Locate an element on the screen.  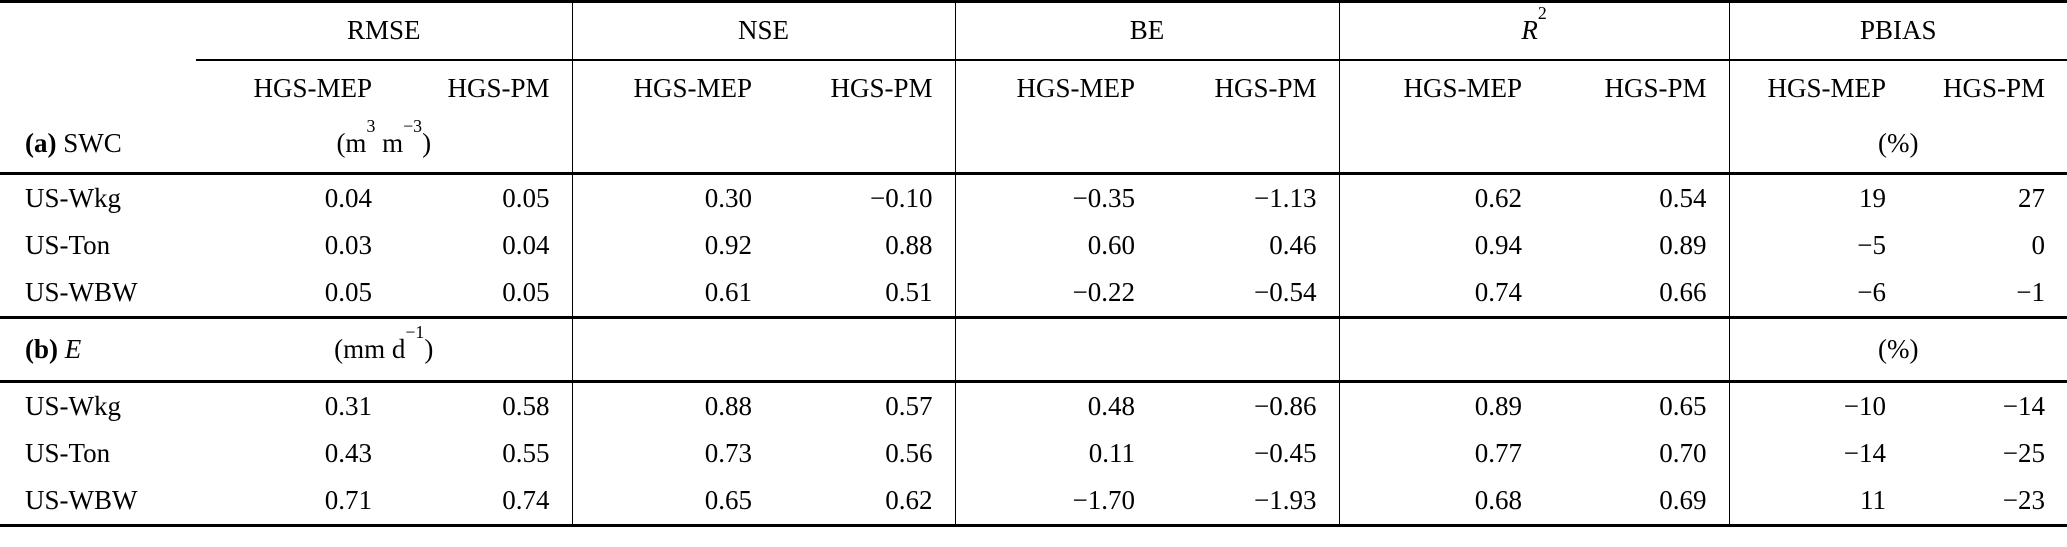
value-cell: 11 is located at coordinates (1873, 500).